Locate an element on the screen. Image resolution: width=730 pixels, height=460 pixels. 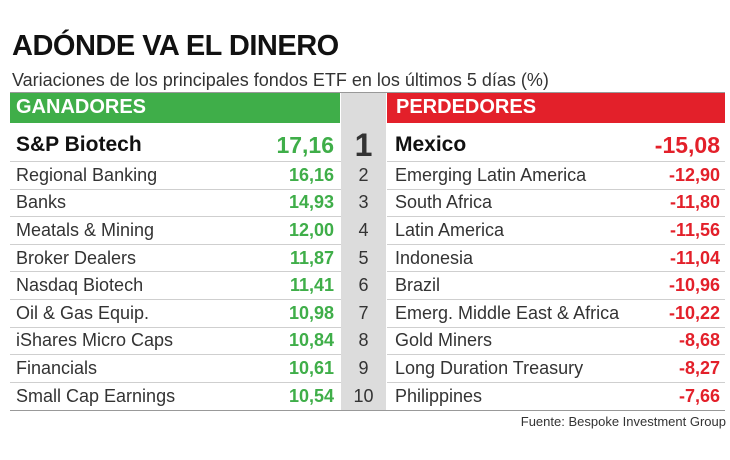
bottom-rule is located at coordinates (367, 411).